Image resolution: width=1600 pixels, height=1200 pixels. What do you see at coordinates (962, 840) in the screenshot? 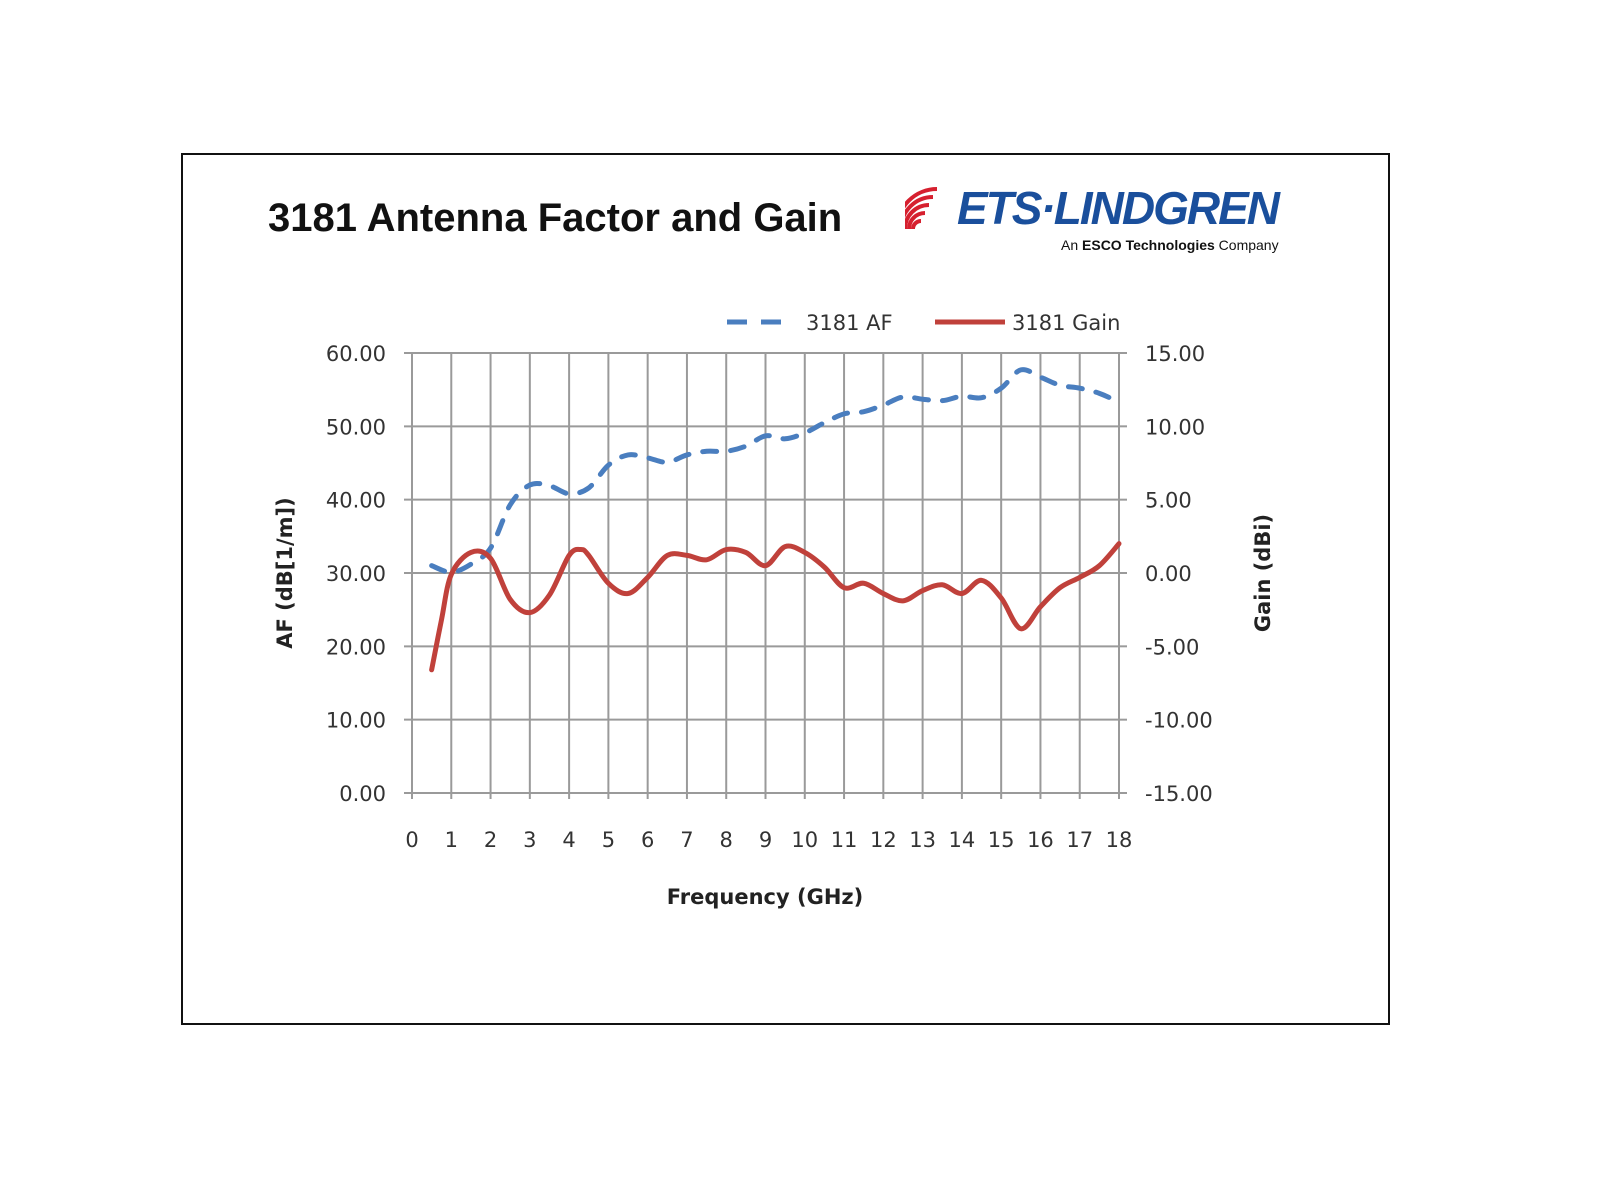
I see `x-tick-label: 14` at bounding box center [962, 840].